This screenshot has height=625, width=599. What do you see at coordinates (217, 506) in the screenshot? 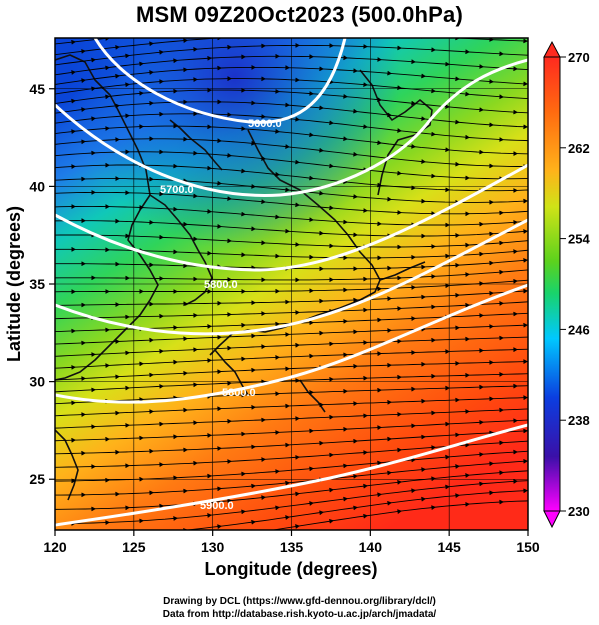
I see `contour-label: 5900.0` at bounding box center [217, 506].